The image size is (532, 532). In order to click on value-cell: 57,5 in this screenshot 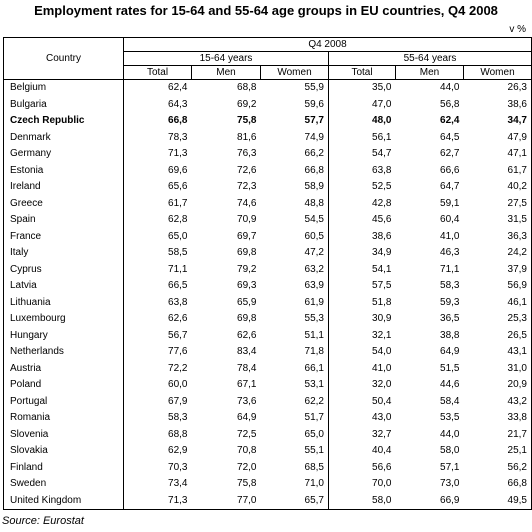, I will do `click(382, 285)`.